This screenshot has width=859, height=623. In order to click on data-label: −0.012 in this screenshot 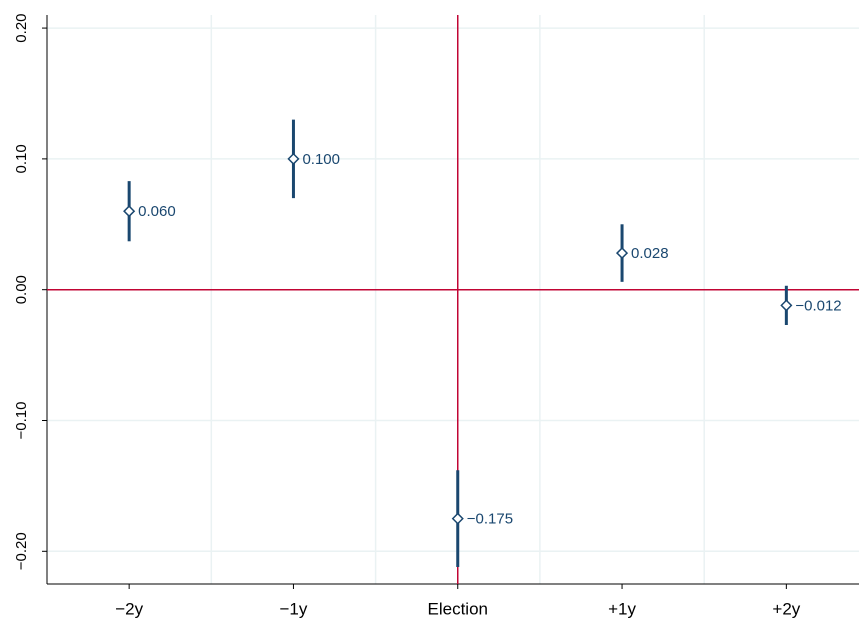, I will do `click(818, 305)`.